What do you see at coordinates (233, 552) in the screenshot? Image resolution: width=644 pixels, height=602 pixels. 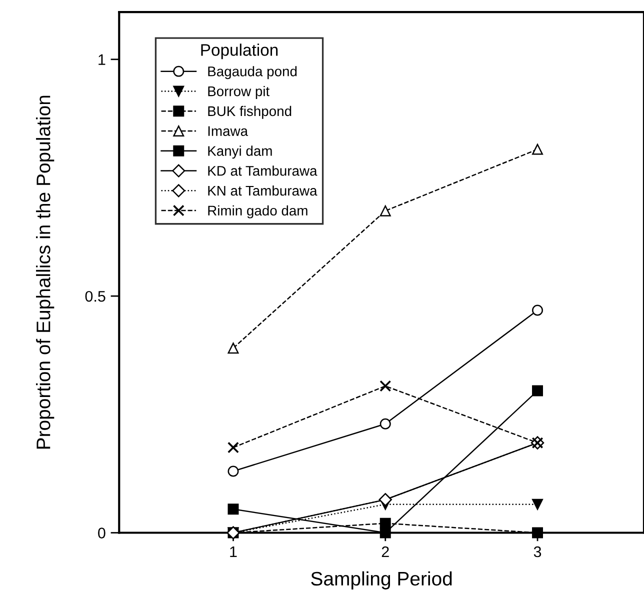 I see `x-tick-label: 1` at bounding box center [233, 552].